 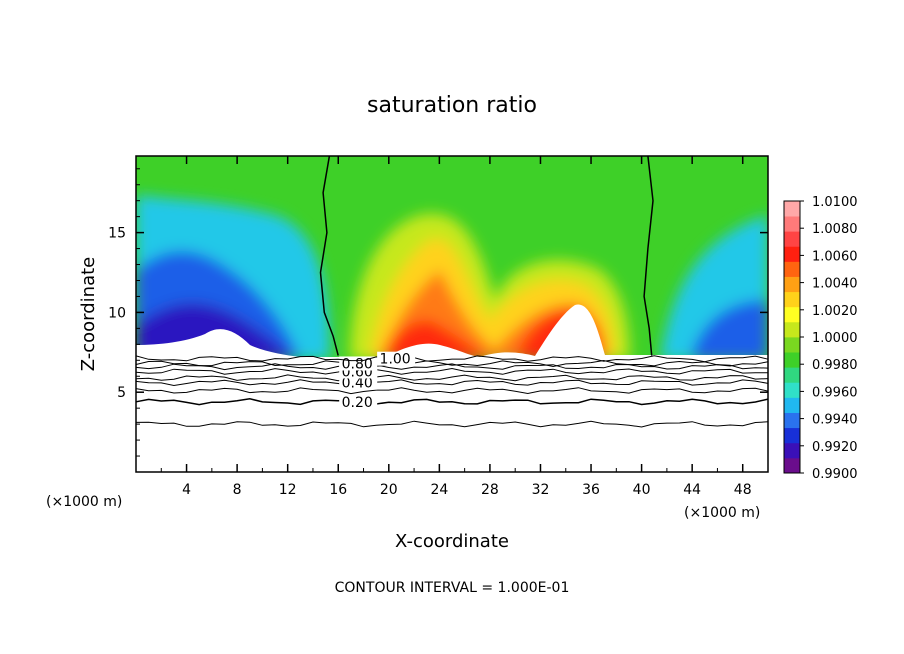 What do you see at coordinates (186, 490) in the screenshot?
I see `x-tick-label: 4` at bounding box center [186, 490].